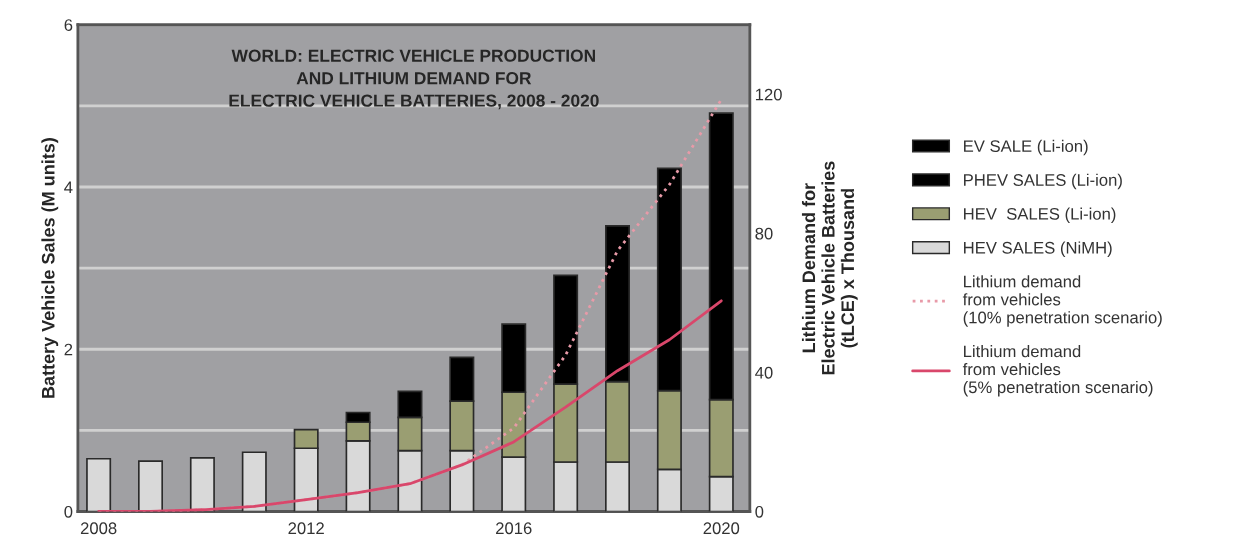  What do you see at coordinates (1026, 147) in the screenshot?
I see `legend-label: EV SALE (Li-ion)` at bounding box center [1026, 147].